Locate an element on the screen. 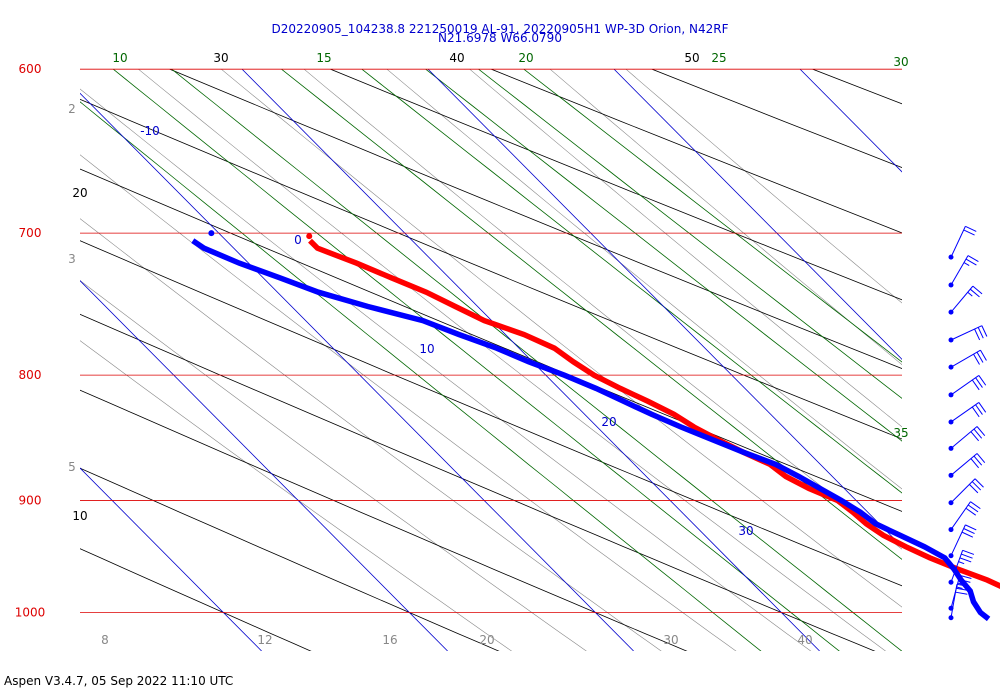 This screenshot has height=700, width=1000. mixing-ratio-label: 30 is located at coordinates (900, 62).